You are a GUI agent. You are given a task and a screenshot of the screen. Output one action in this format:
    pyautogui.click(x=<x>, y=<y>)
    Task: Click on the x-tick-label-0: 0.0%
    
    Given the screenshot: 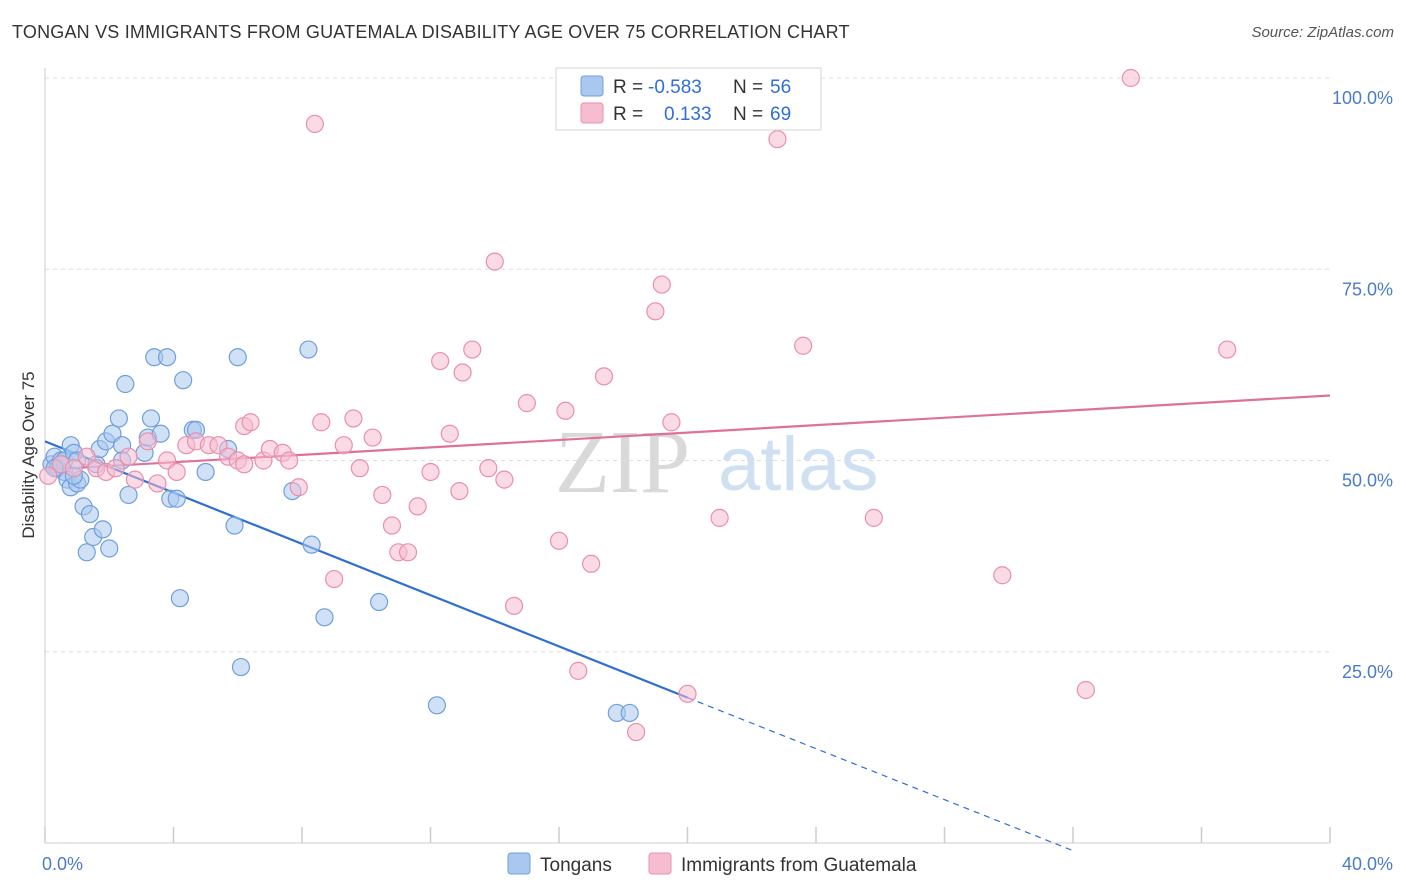 What is the action you would take?
    pyautogui.click(x=62, y=864)
    